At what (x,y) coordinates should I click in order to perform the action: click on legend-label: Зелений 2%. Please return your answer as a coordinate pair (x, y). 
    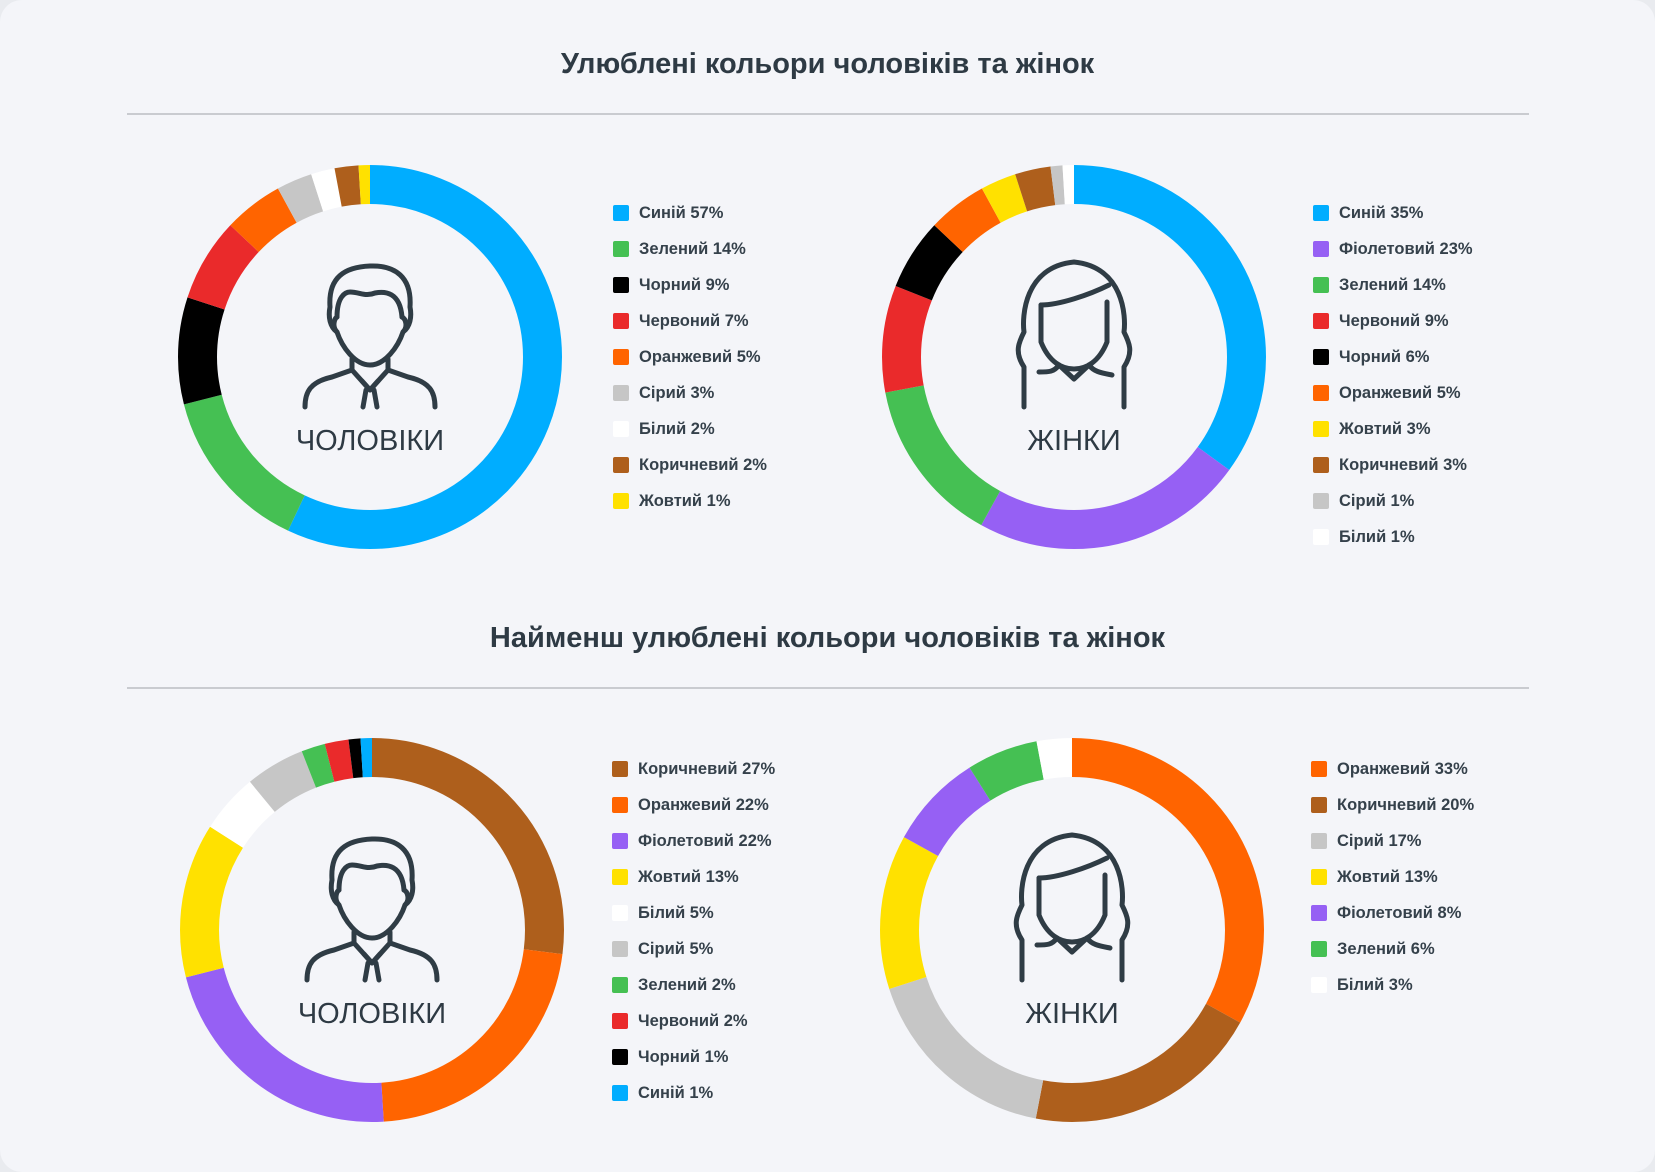
    Looking at the image, I should click on (687, 984).